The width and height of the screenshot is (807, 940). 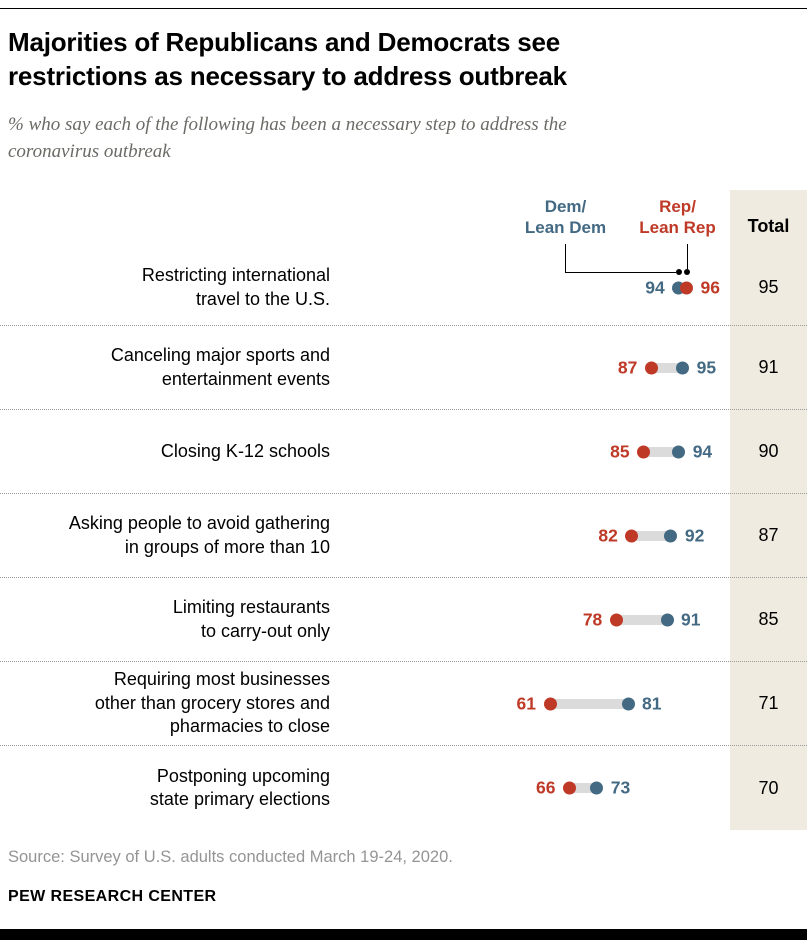 What do you see at coordinates (691, 619) in the screenshot?
I see `dem-value: 91` at bounding box center [691, 619].